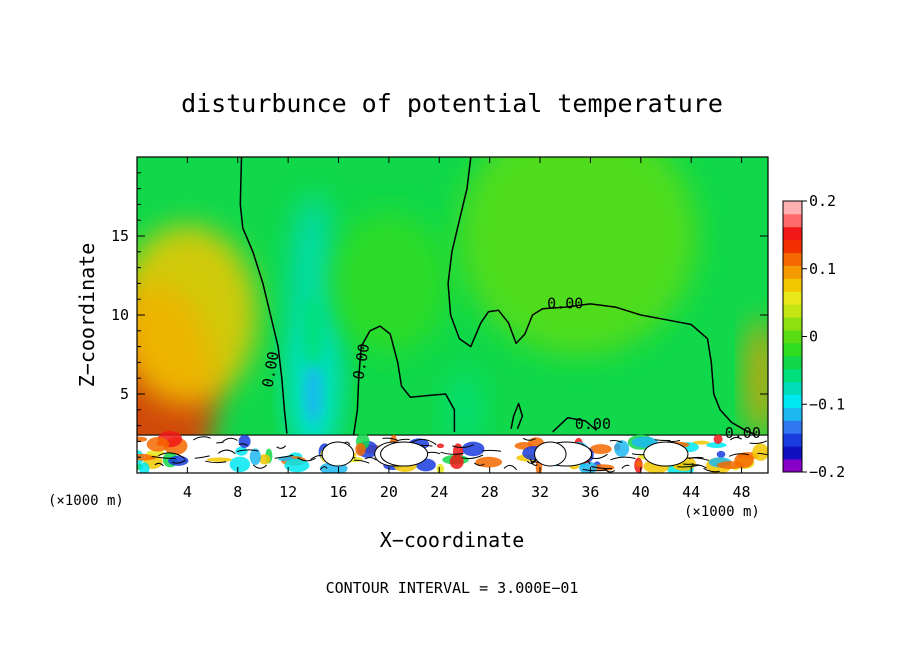  Describe the element at coordinates (452, 540) in the screenshot. I see `x-axis-label: X−coordinate` at that location.